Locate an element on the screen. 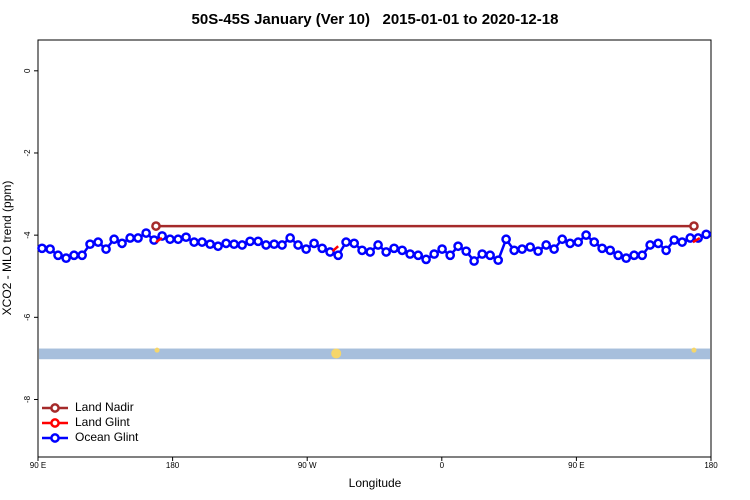 The width and height of the screenshot is (750, 500). y-tick-label: -2 is located at coordinates (27, 153).